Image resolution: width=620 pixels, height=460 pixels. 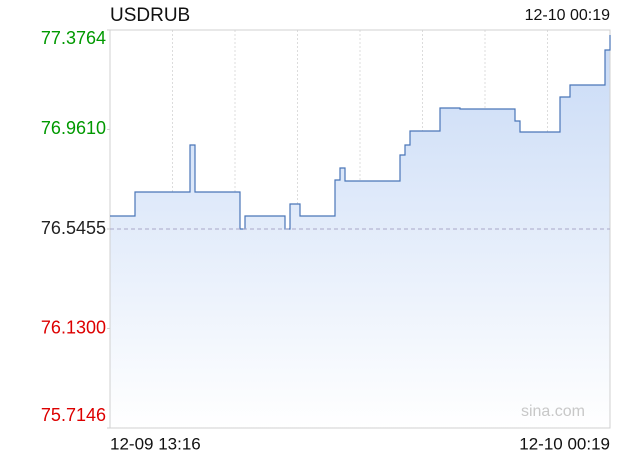 I want to click on y-tick-label: 76.1300, so click(x=73, y=327).